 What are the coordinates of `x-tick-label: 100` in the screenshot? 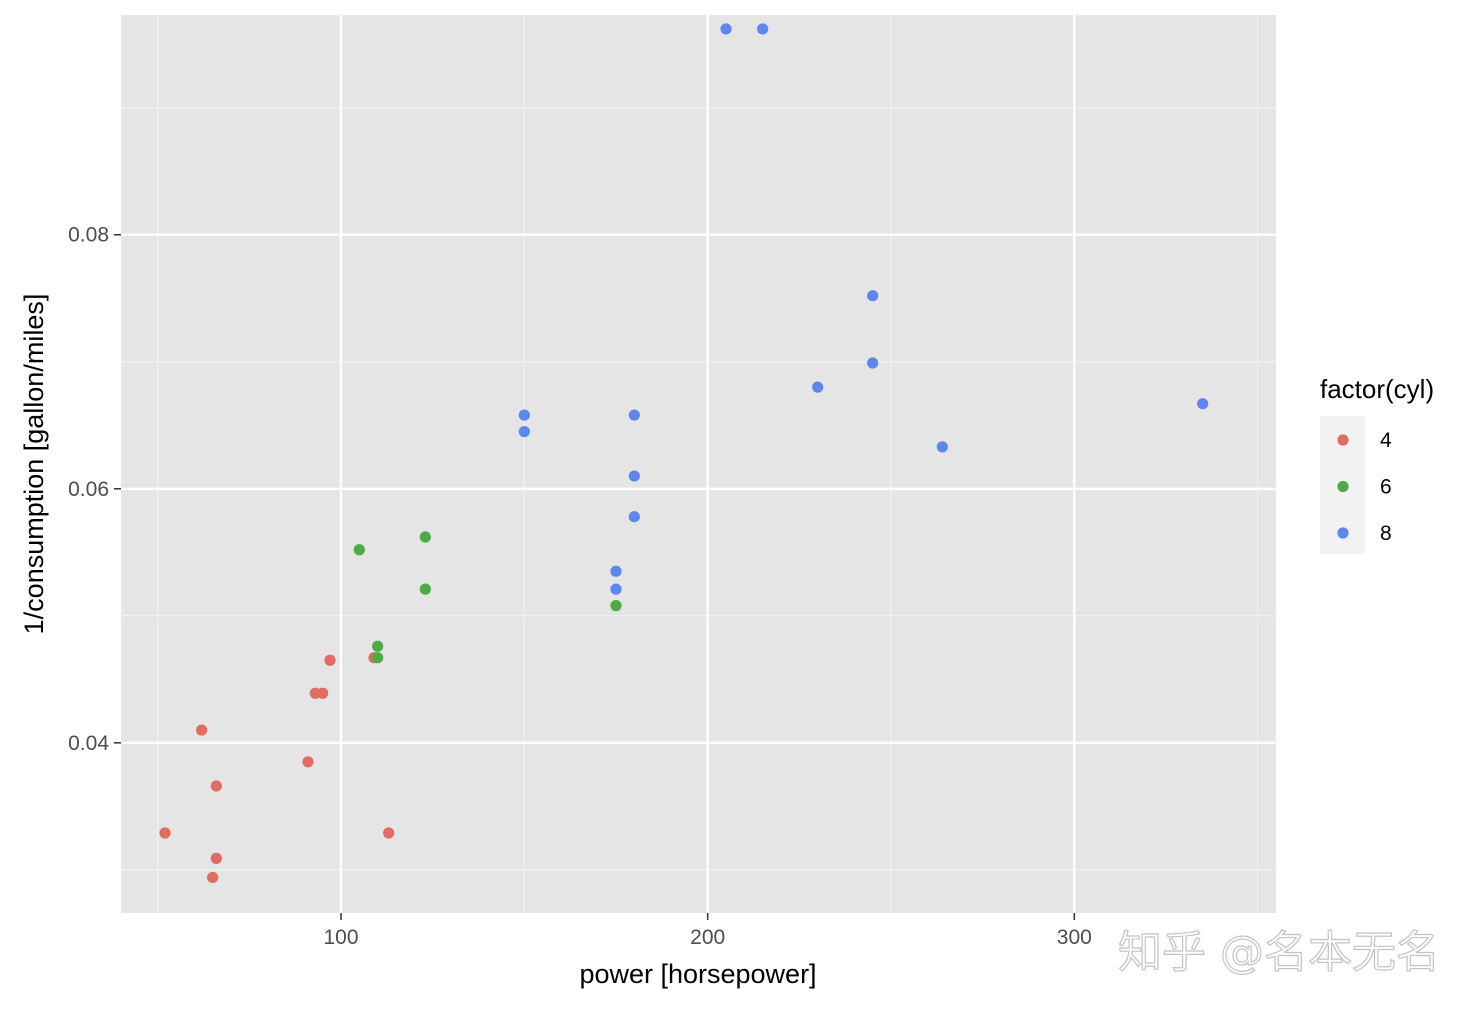 It's located at (340, 937).